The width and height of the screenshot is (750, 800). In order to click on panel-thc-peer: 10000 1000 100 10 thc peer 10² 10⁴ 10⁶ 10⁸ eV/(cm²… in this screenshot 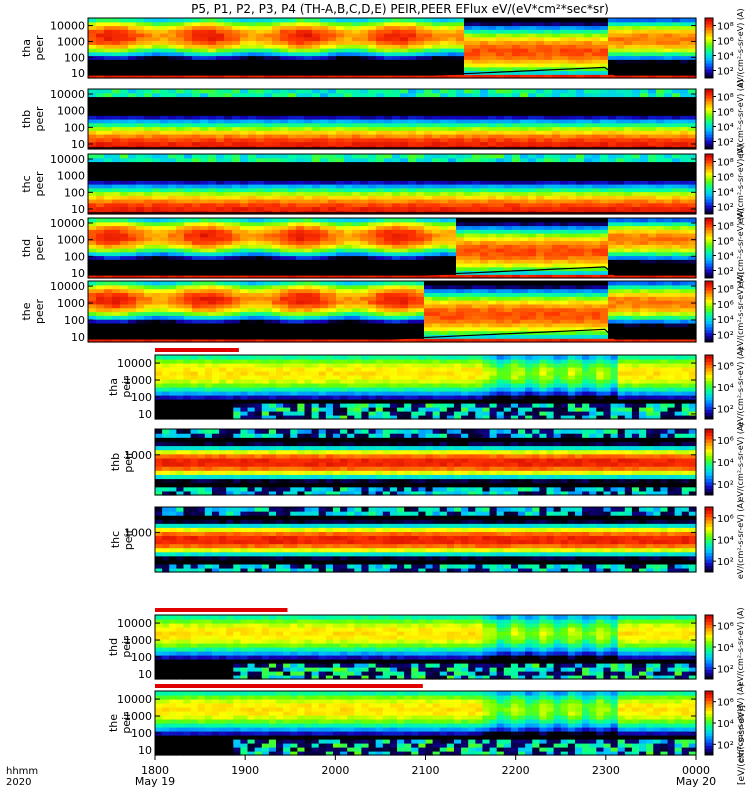, I will do `click(382, 183)`.